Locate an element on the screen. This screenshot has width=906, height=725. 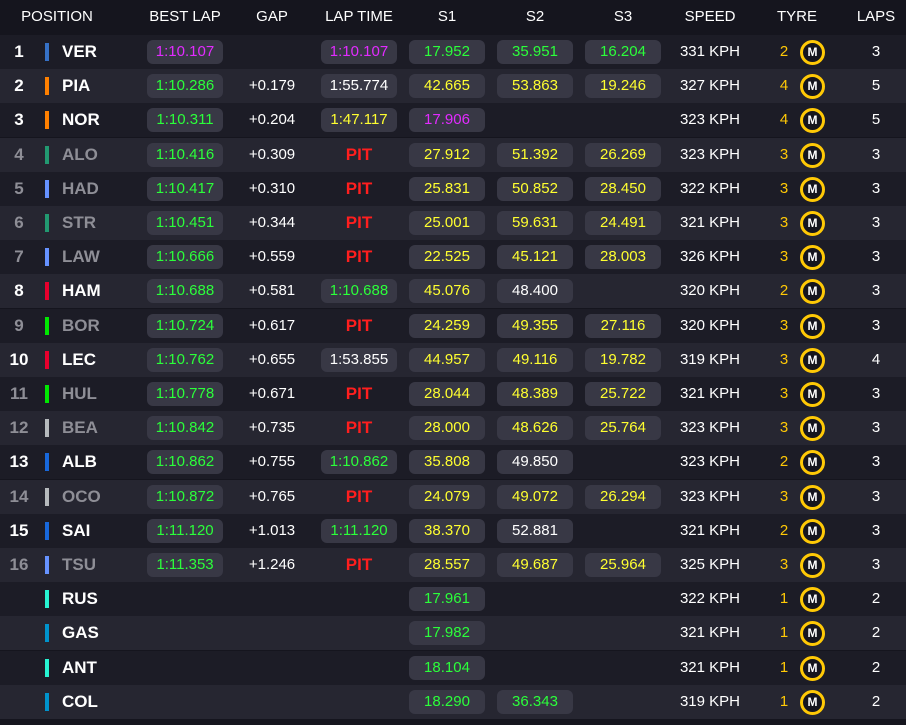
position-number: 13 is located at coordinates (19, 462).